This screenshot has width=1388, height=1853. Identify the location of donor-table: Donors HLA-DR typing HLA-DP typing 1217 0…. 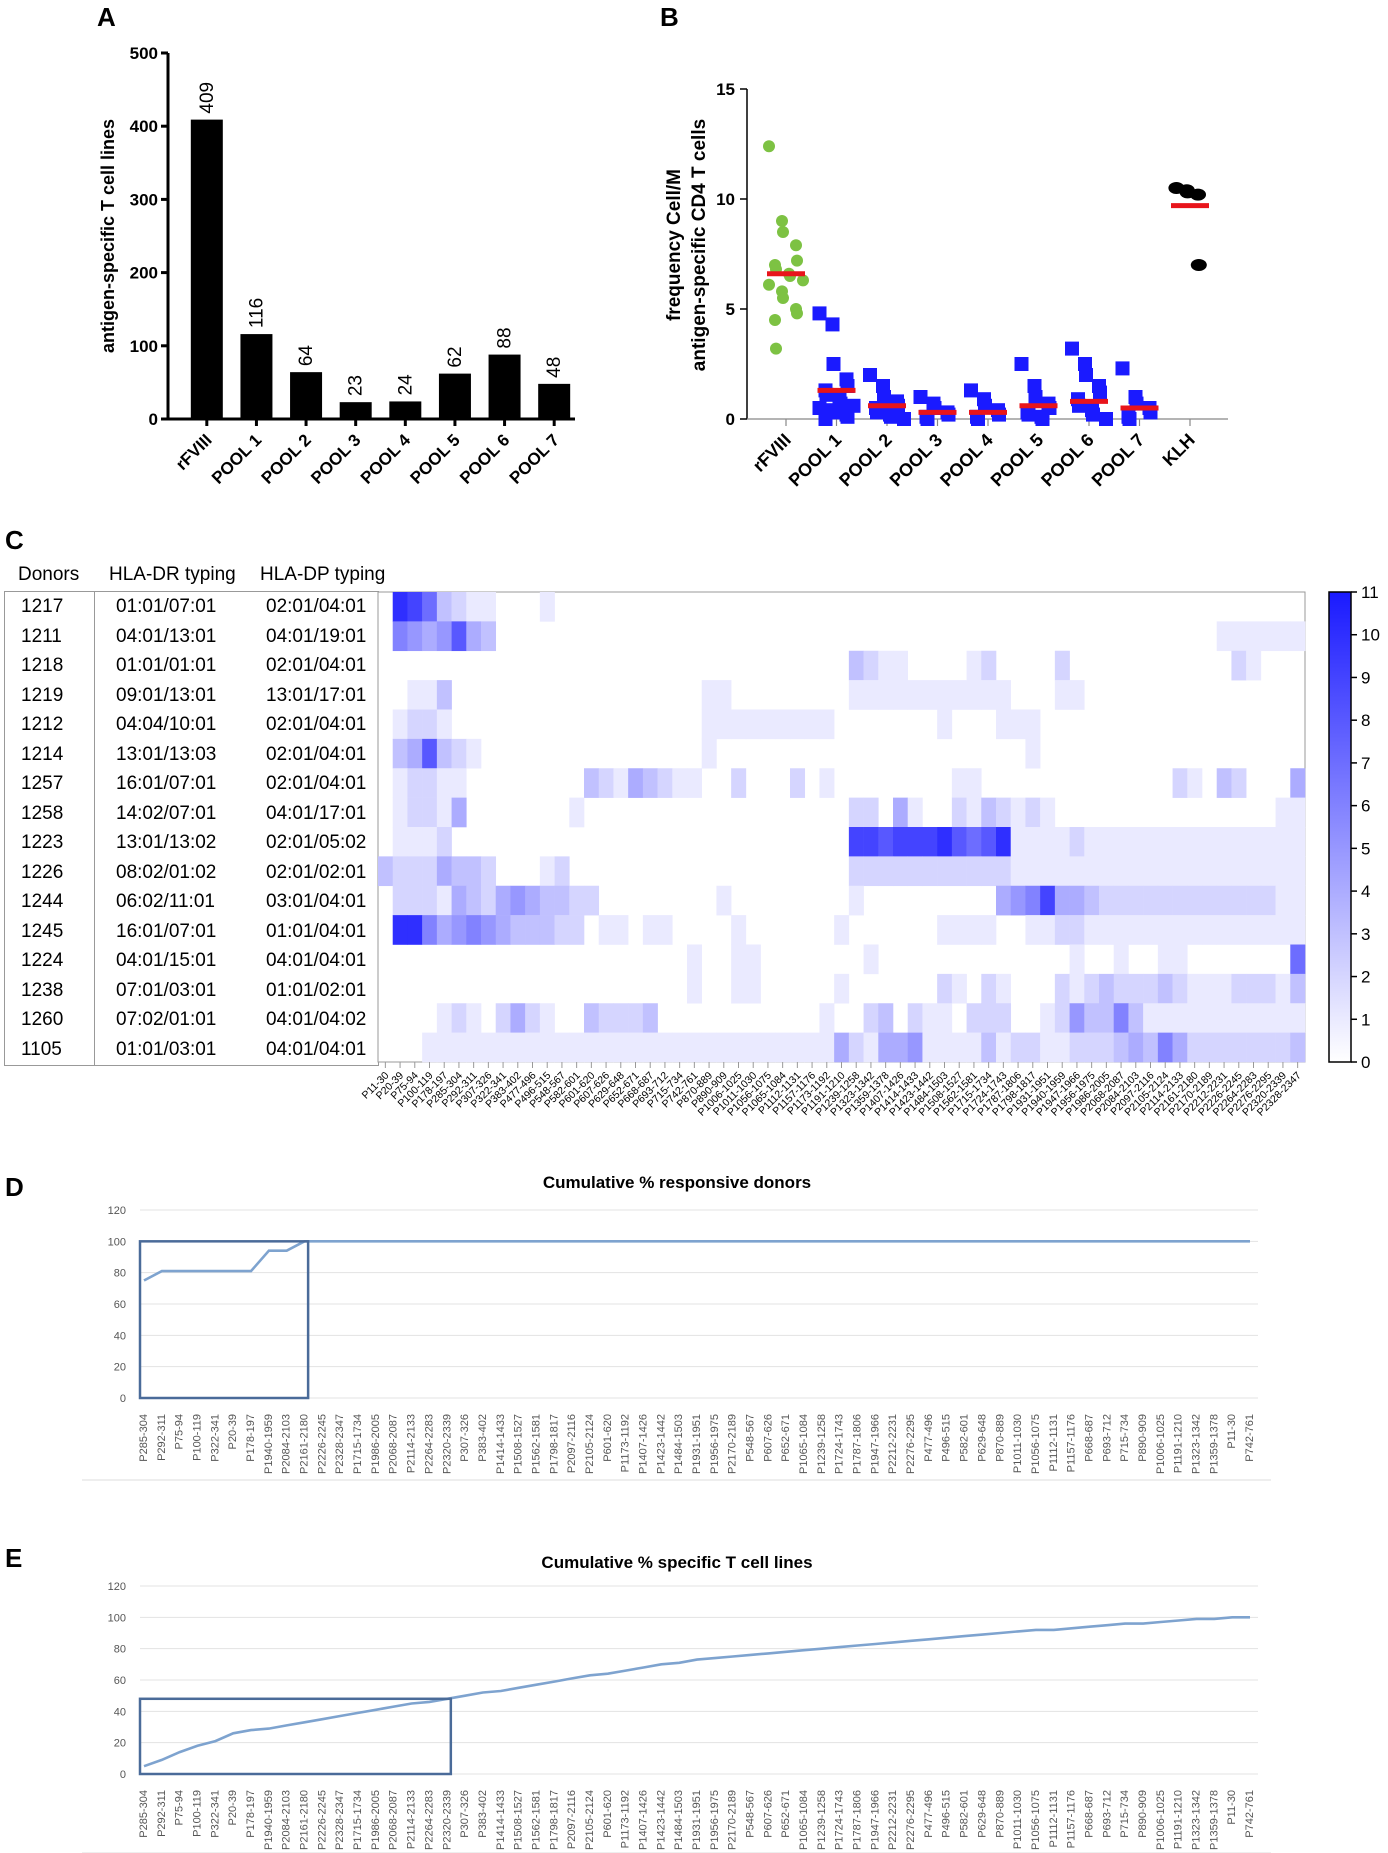
(197, 814).